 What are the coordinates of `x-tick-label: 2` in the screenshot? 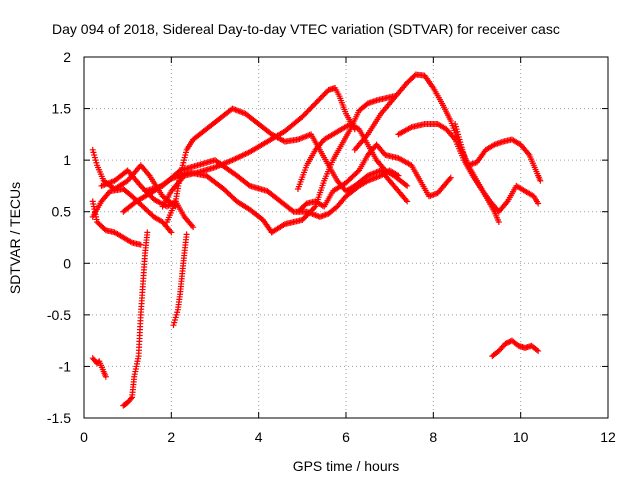 It's located at (171, 437).